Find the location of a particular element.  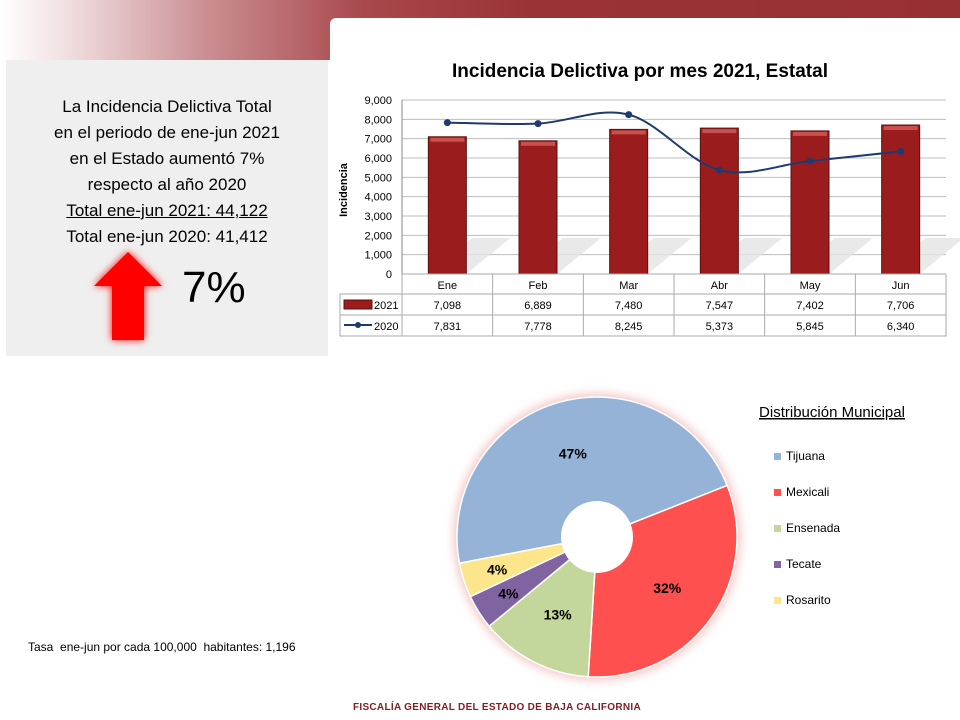

data-label-2020: 6,340 is located at coordinates (901, 327).